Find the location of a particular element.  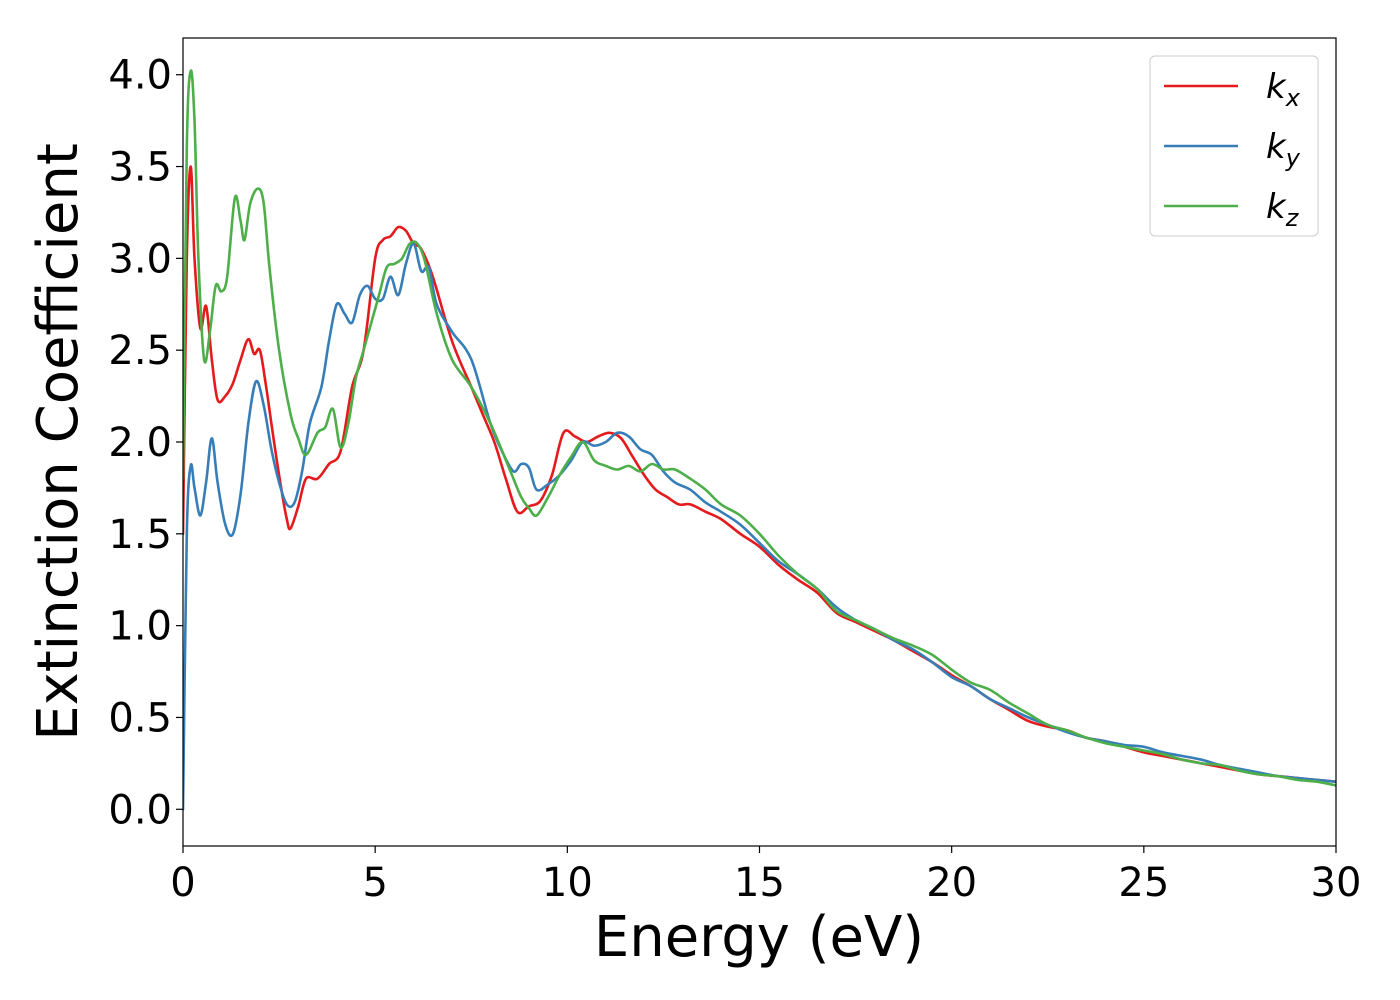

y-tick-label: 2.0 is located at coordinates (140, 443).